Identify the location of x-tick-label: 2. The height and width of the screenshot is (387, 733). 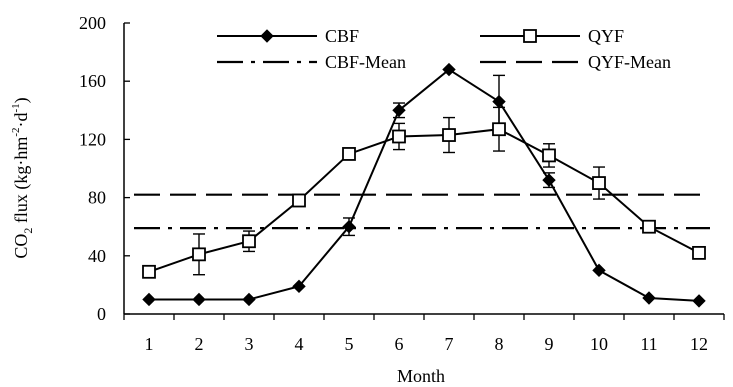
(199, 344).